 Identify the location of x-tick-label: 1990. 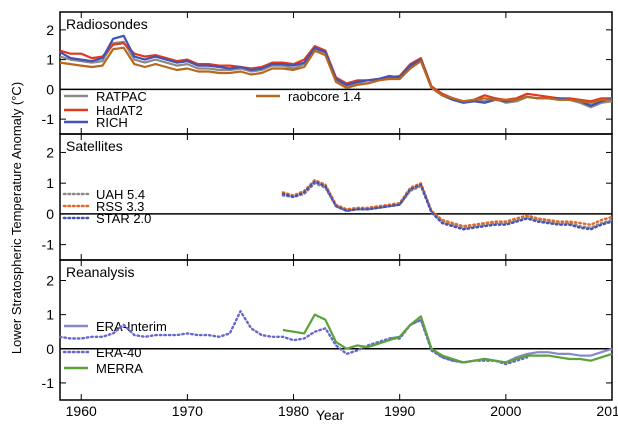
(399, 411).